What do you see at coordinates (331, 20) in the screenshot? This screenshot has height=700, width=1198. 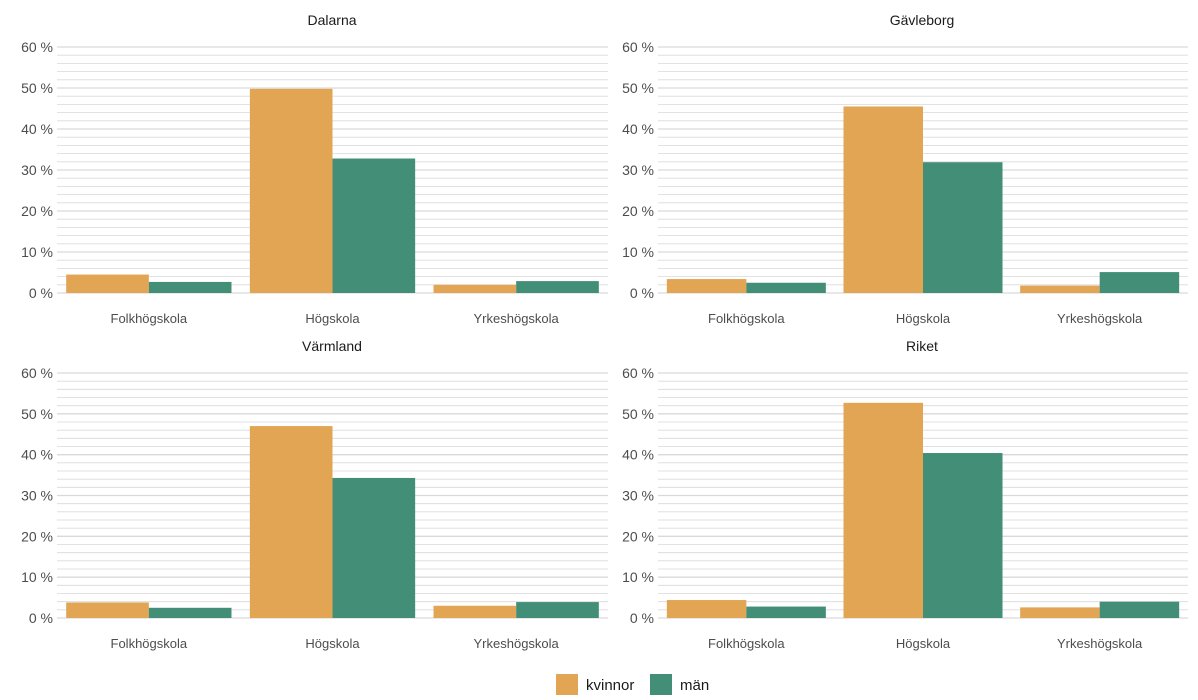 I see `chart-title: Dalarna` at bounding box center [331, 20].